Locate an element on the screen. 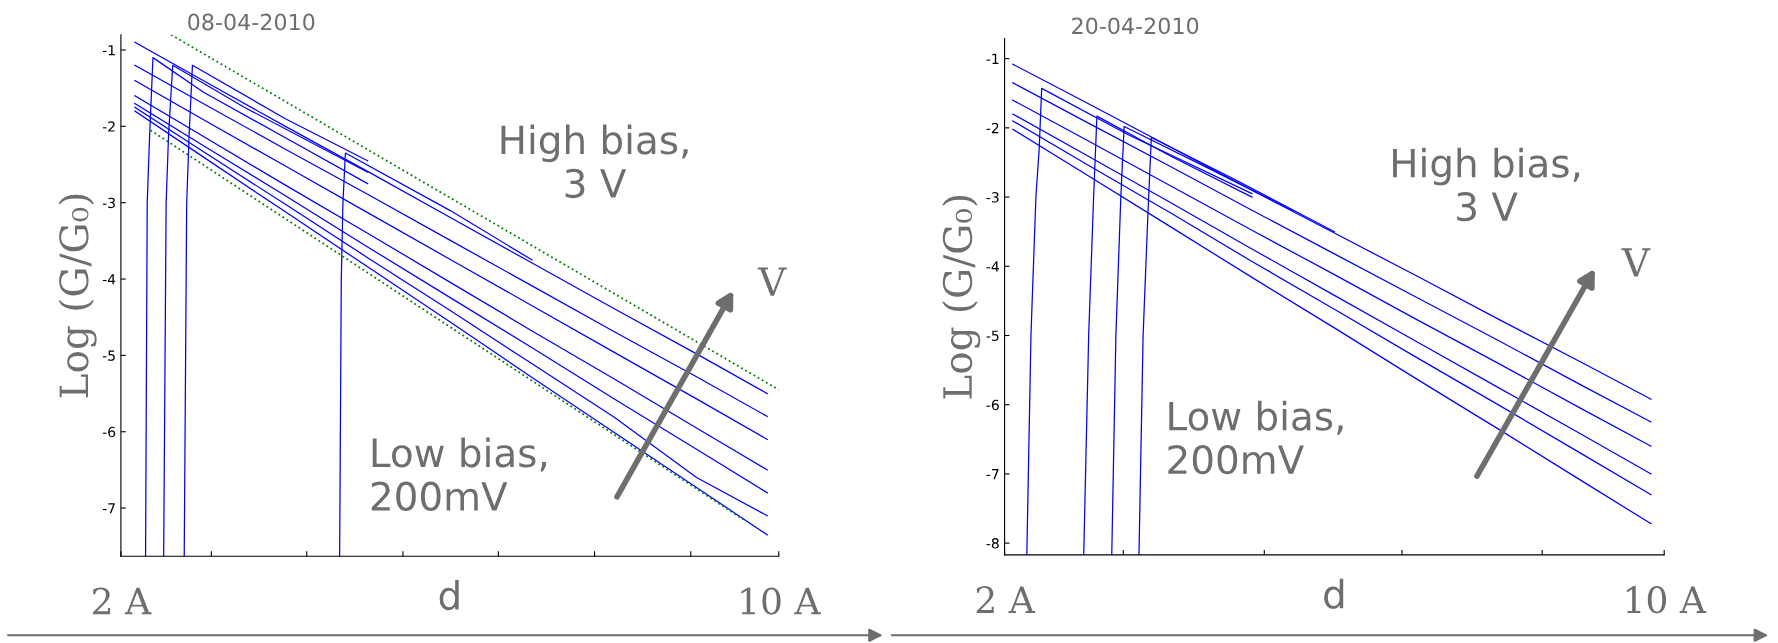  chart-title: 08-04-2010 is located at coordinates (251, 22).